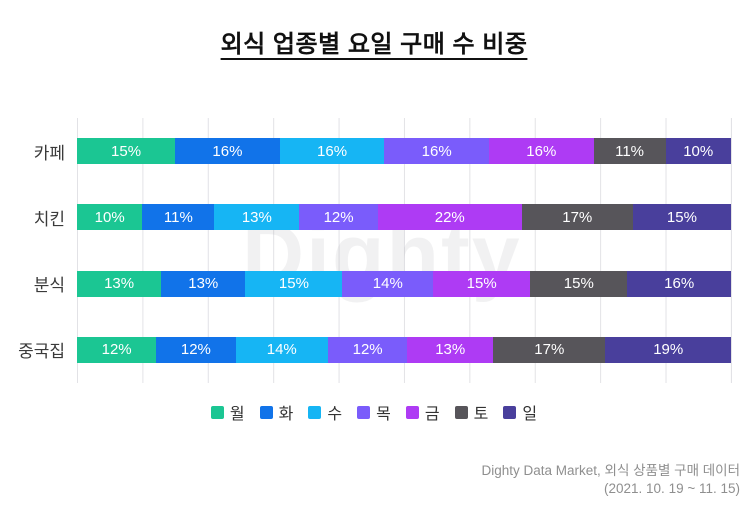 Image resolution: width=748 pixels, height=509 pixels. Describe the element at coordinates (41, 352) in the screenshot. I see `category-label: 중국집` at that location.